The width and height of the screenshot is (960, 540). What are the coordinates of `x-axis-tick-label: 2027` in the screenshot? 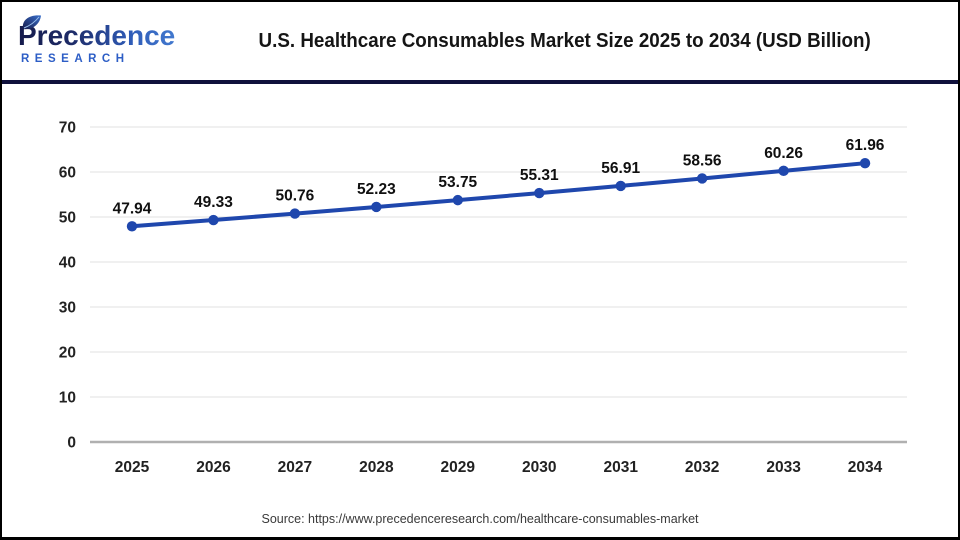 It's located at (295, 467).